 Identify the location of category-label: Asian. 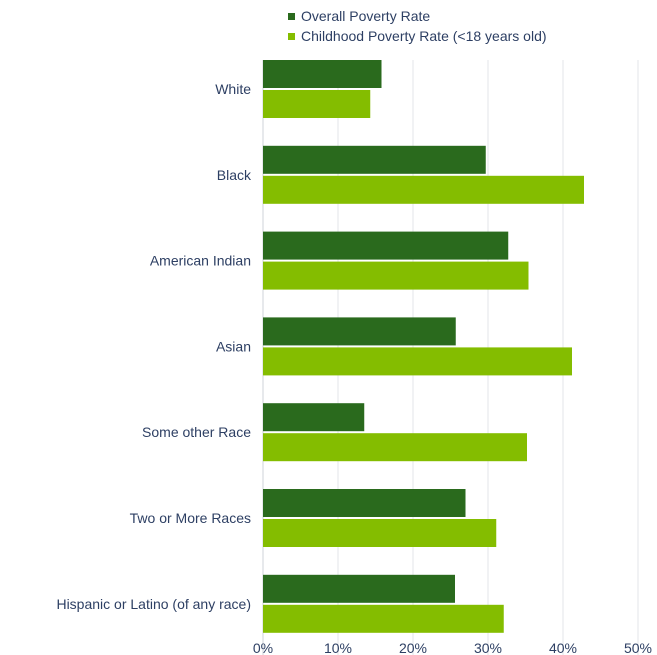
(233, 346).